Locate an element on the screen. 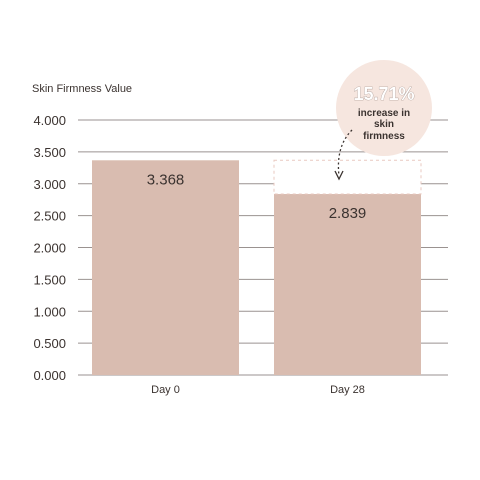  y-tick-label: 0.000 is located at coordinates (49, 375).